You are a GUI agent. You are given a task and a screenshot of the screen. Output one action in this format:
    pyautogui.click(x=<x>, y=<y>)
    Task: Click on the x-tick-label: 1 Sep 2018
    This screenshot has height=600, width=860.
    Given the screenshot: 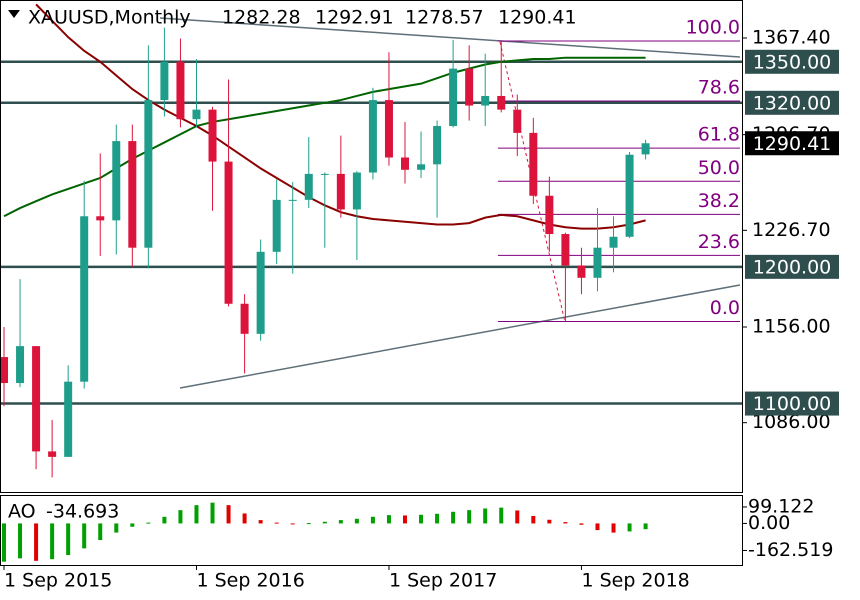 What is the action you would take?
    pyautogui.click(x=635, y=581)
    